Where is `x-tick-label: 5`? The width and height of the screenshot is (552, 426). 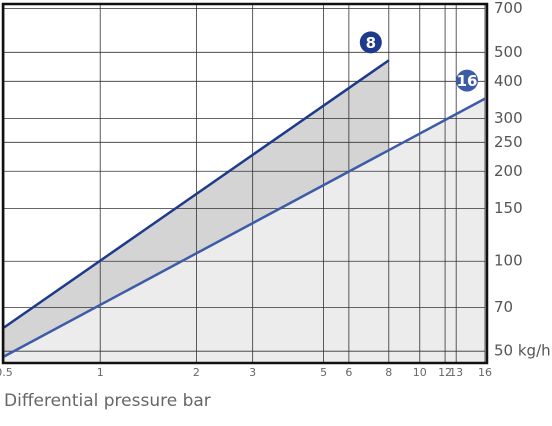
x-tick-label: 5 is located at coordinates (323, 372).